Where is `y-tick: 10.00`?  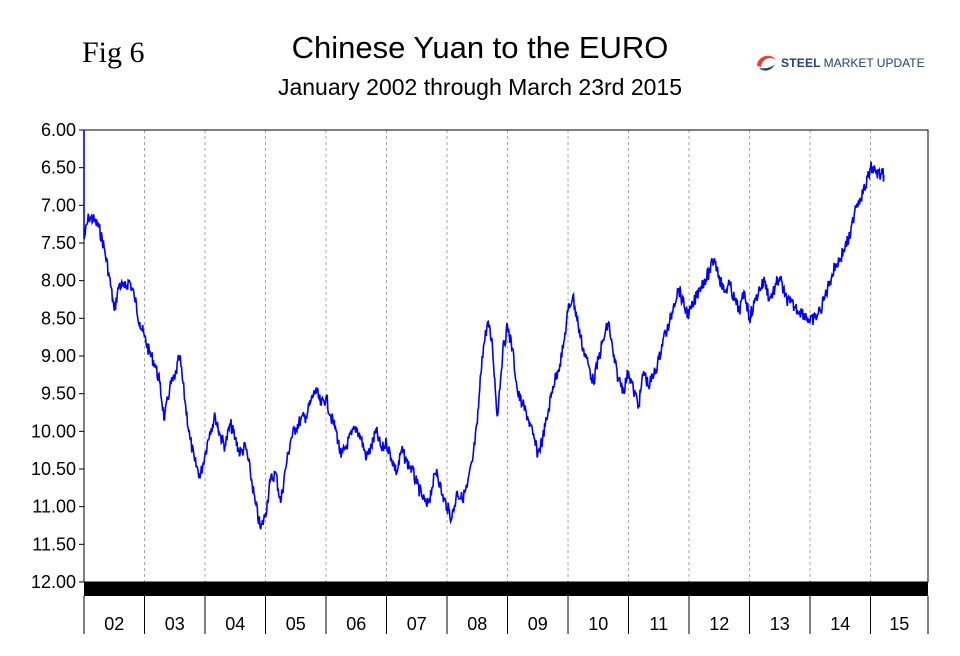
y-tick: 10.00 is located at coordinates (57, 431).